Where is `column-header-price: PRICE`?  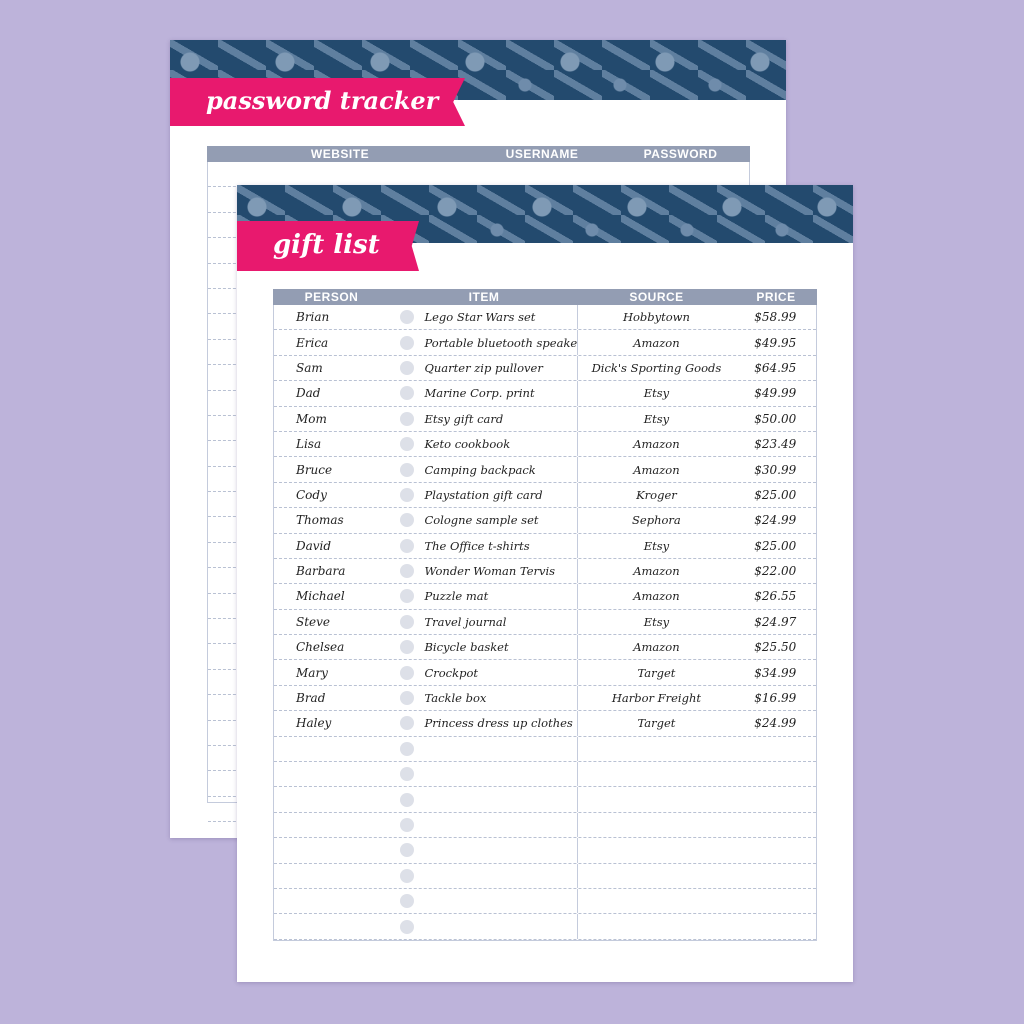
column-header-price: PRICE is located at coordinates (776, 297).